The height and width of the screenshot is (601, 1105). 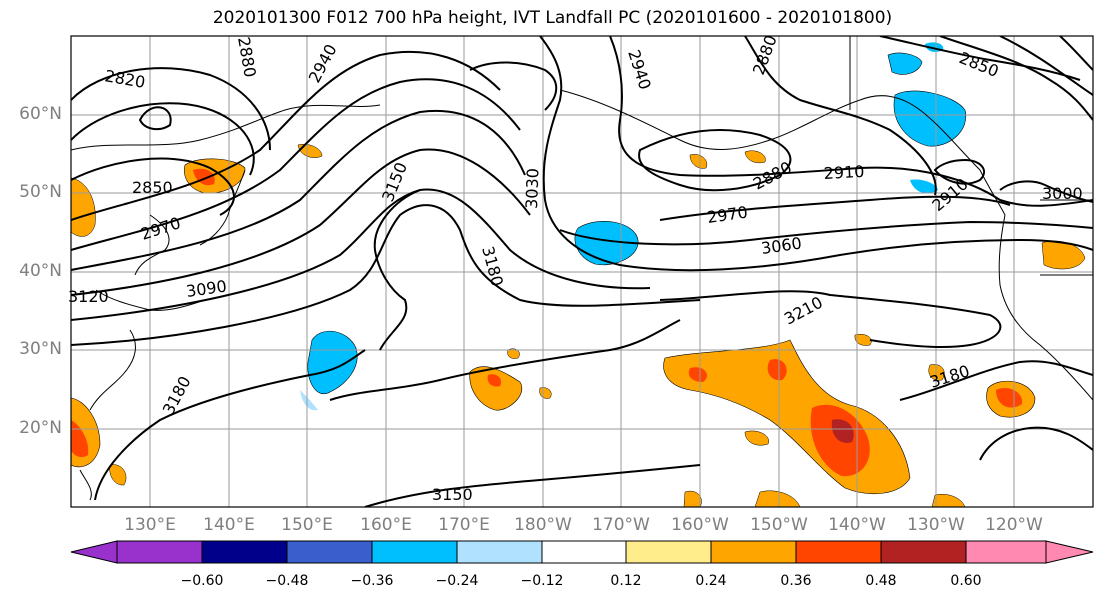 What do you see at coordinates (124, 79) in the screenshot?
I see `contour-label: 2820` at bounding box center [124, 79].